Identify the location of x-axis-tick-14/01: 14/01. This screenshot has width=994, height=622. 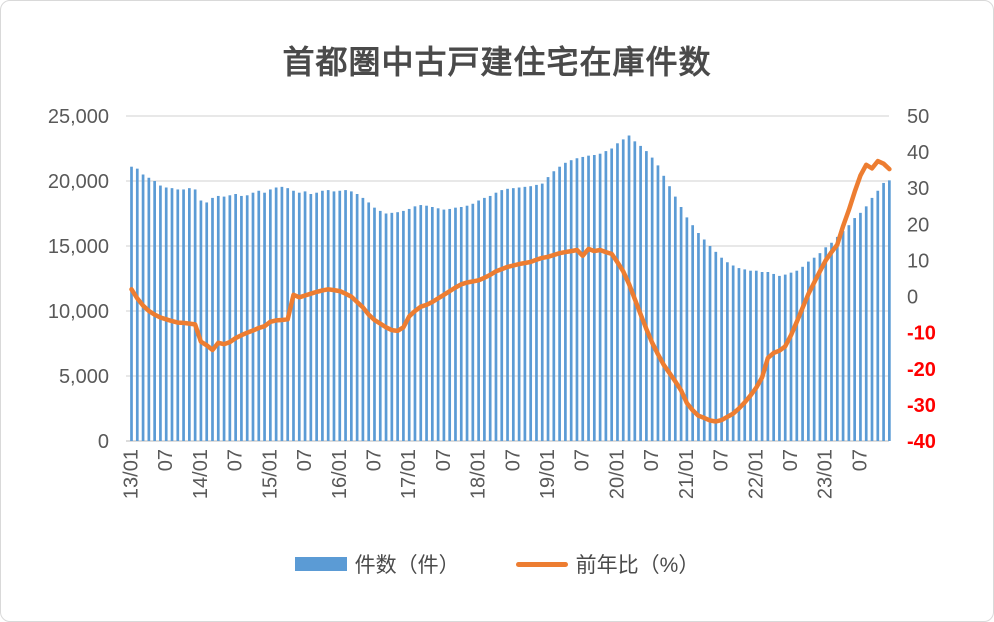
(201, 474).